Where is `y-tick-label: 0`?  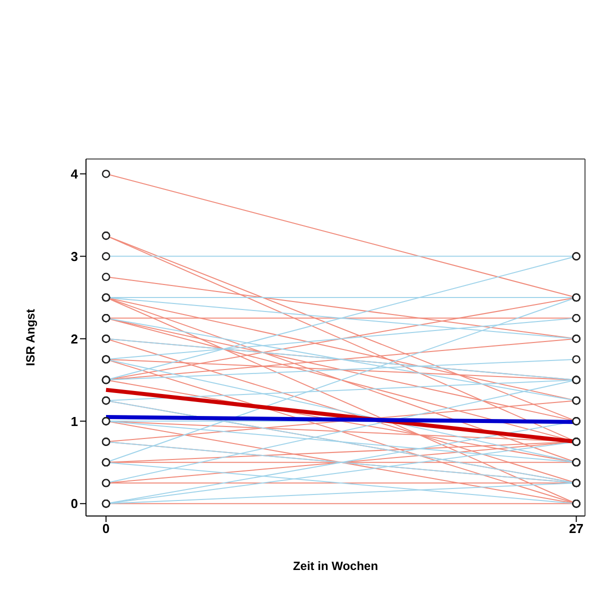
y-tick-label: 0 is located at coordinates (74, 504).